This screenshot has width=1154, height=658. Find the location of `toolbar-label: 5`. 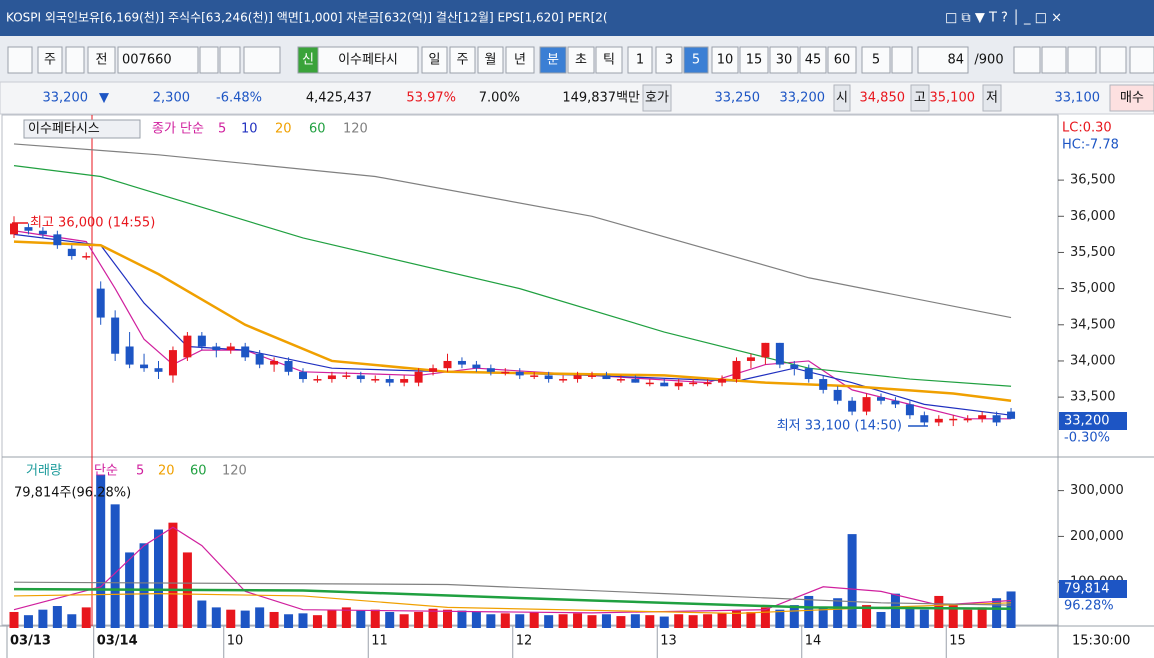

toolbar-label: 5 is located at coordinates (696, 60).